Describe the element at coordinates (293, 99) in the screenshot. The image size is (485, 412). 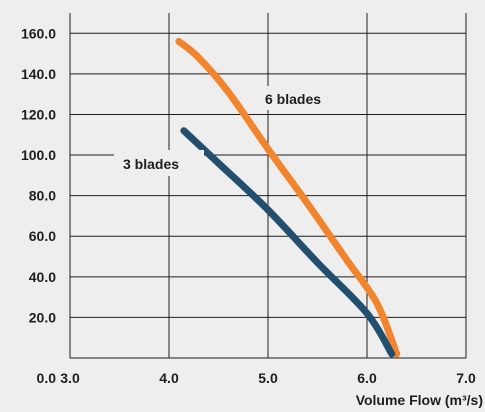
I see `series-label-6-blades: 6 blades` at that location.